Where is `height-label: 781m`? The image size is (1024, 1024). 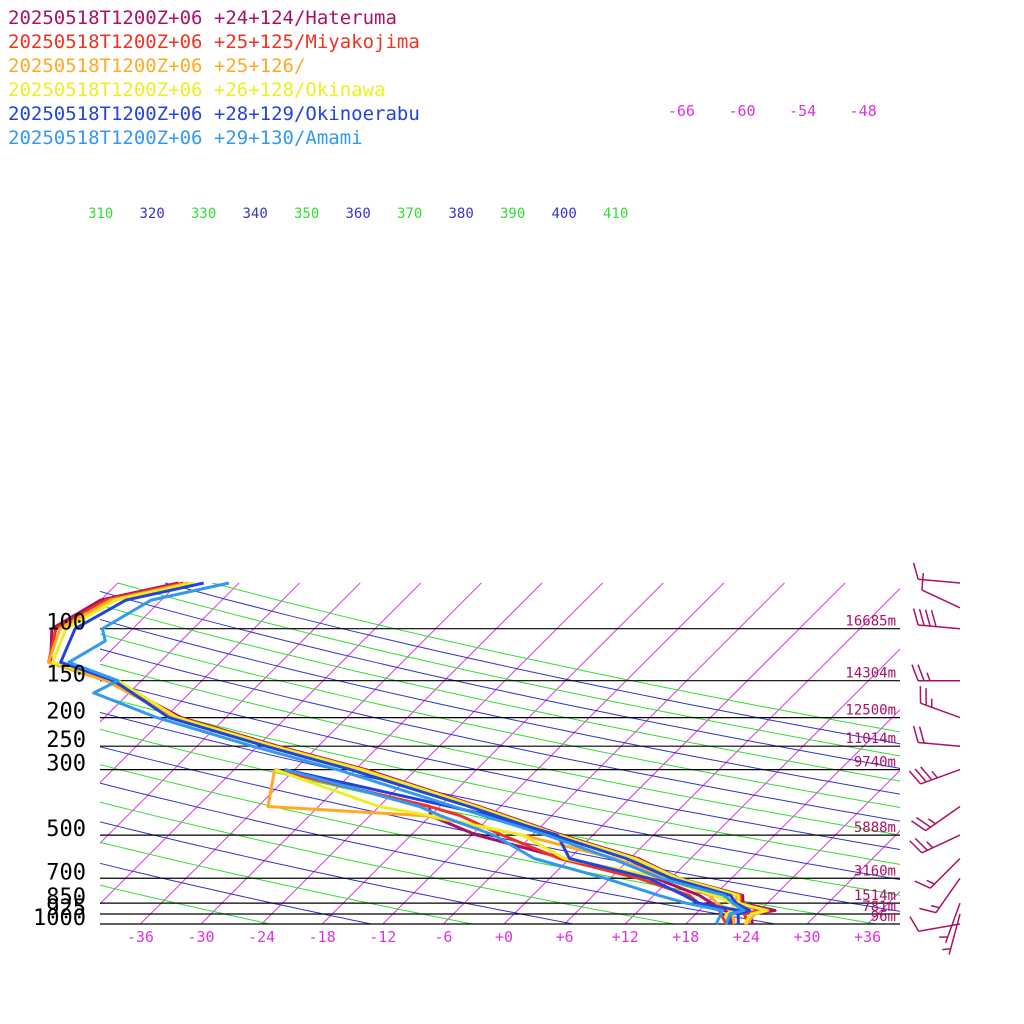
height-label: 781m is located at coordinates (879, 907).